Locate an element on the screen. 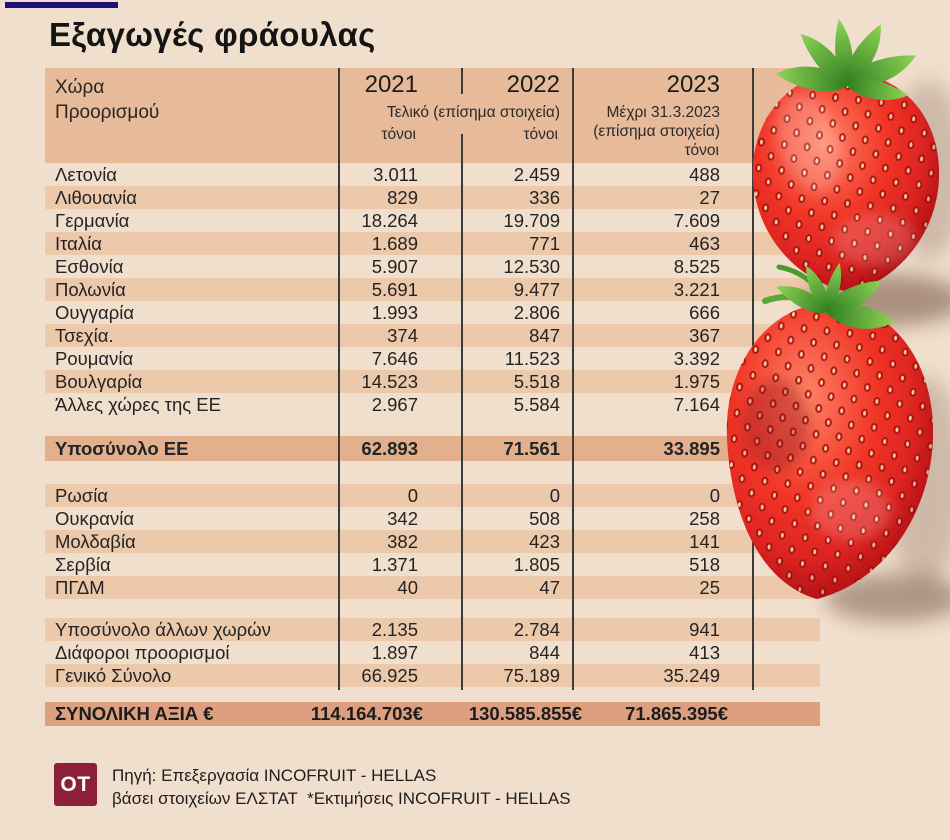  value-2021-cell: 829 is located at coordinates (402, 197).